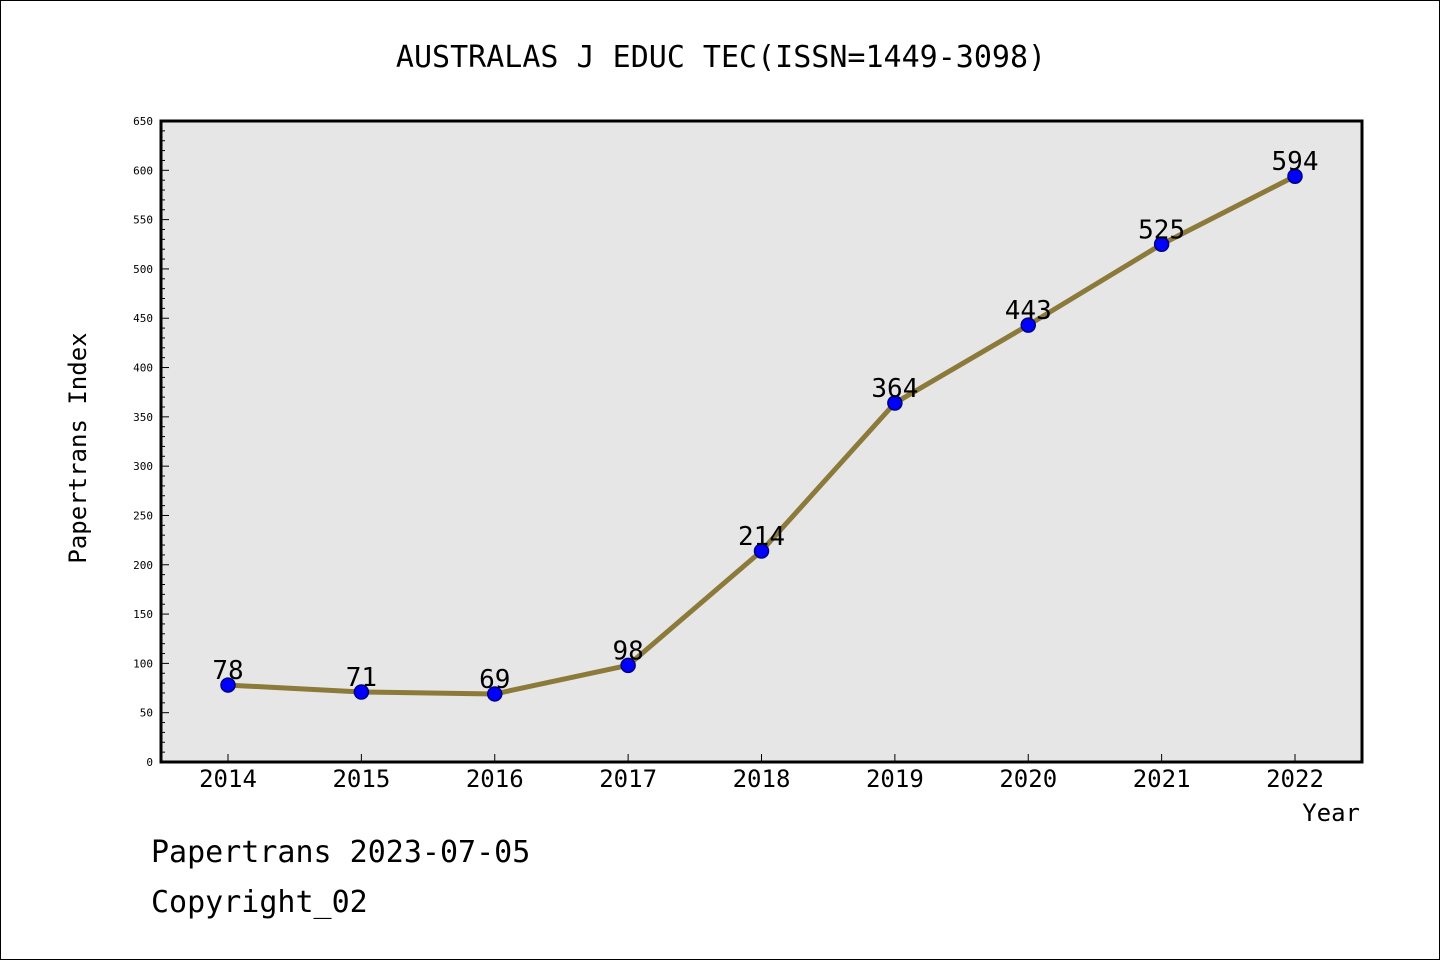  Describe the element at coordinates (1295, 162) in the screenshot. I see `data-label: 594` at that location.